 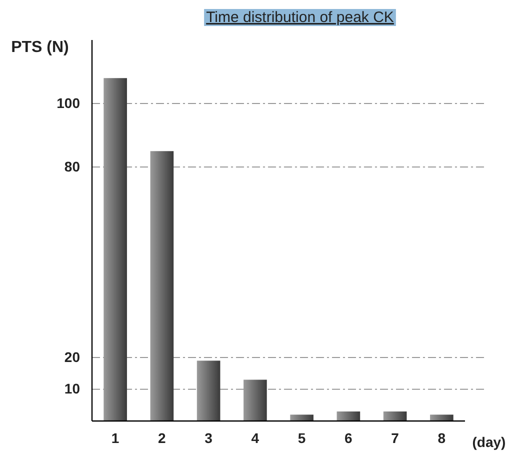 I want to click on x-axis-title: (day), so click(x=489, y=442).